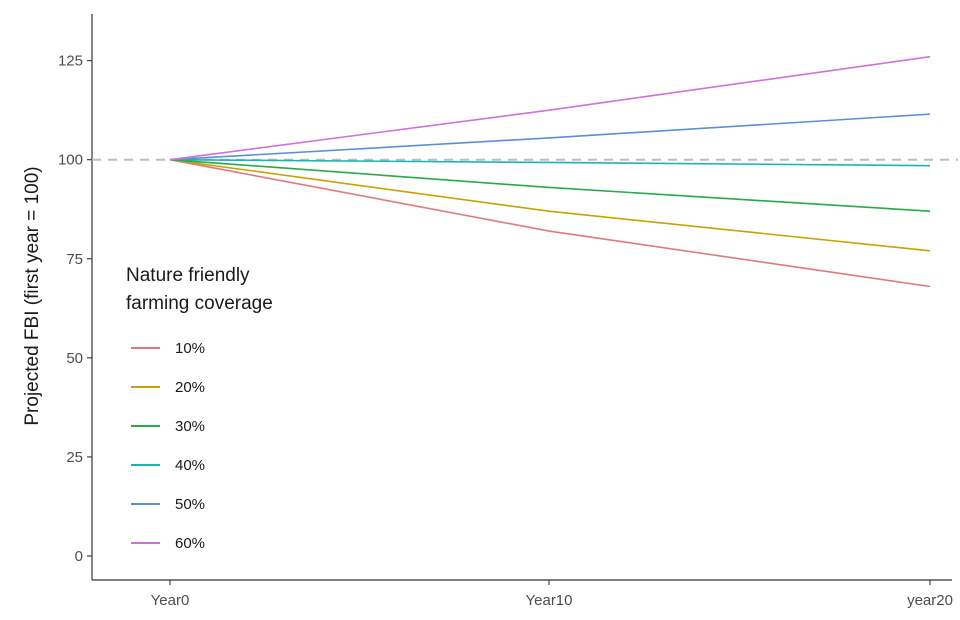 This screenshot has height=620, width=960. Describe the element at coordinates (550, 108) in the screenshot. I see `series-line-60pct` at that location.